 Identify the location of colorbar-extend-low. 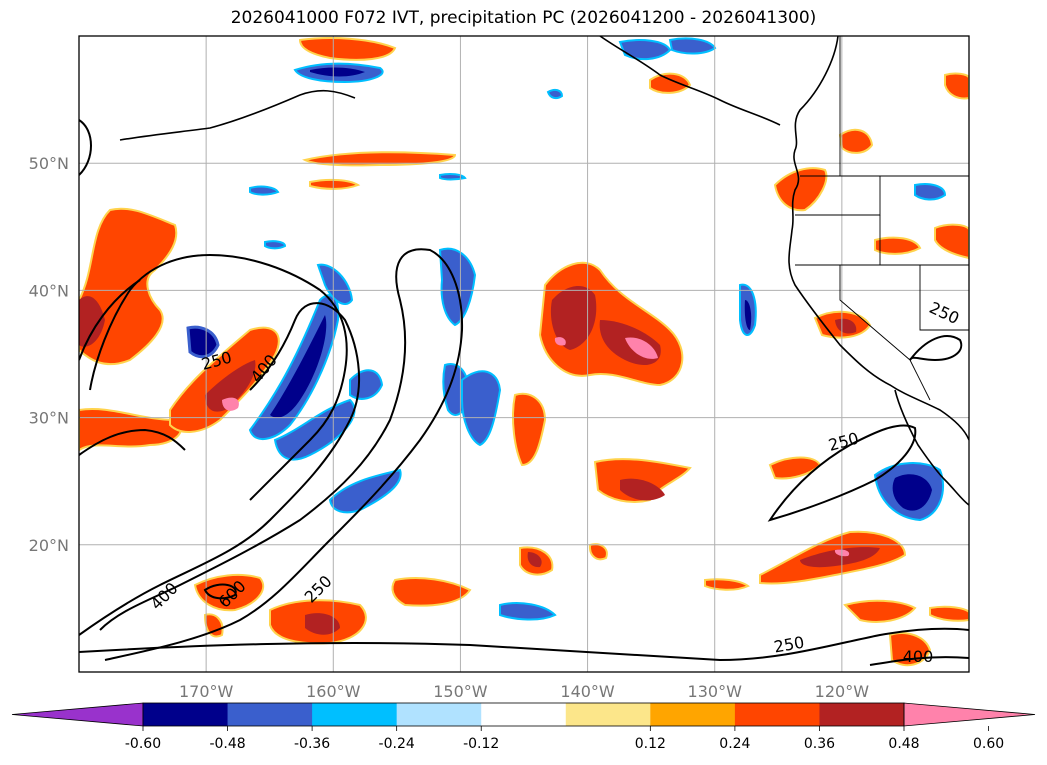
(77, 714).